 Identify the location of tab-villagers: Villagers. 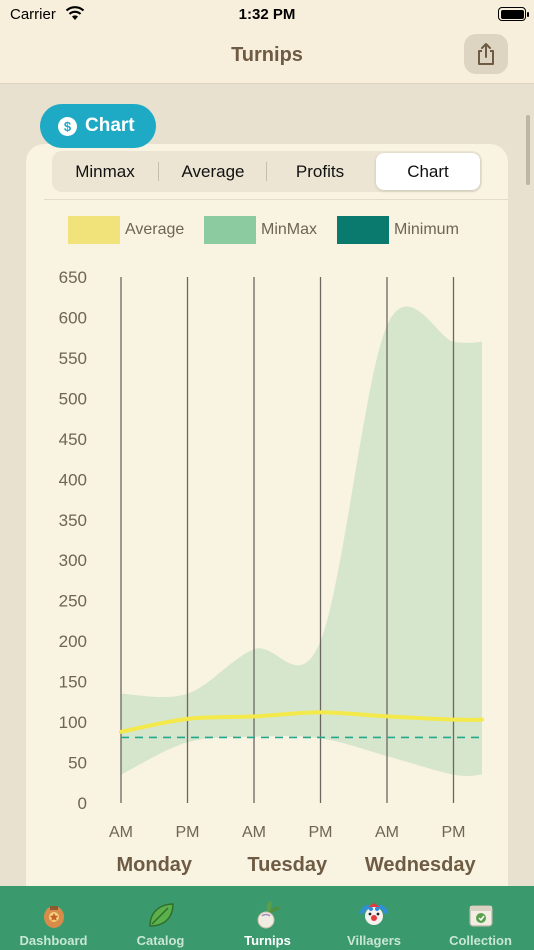
(374, 918).